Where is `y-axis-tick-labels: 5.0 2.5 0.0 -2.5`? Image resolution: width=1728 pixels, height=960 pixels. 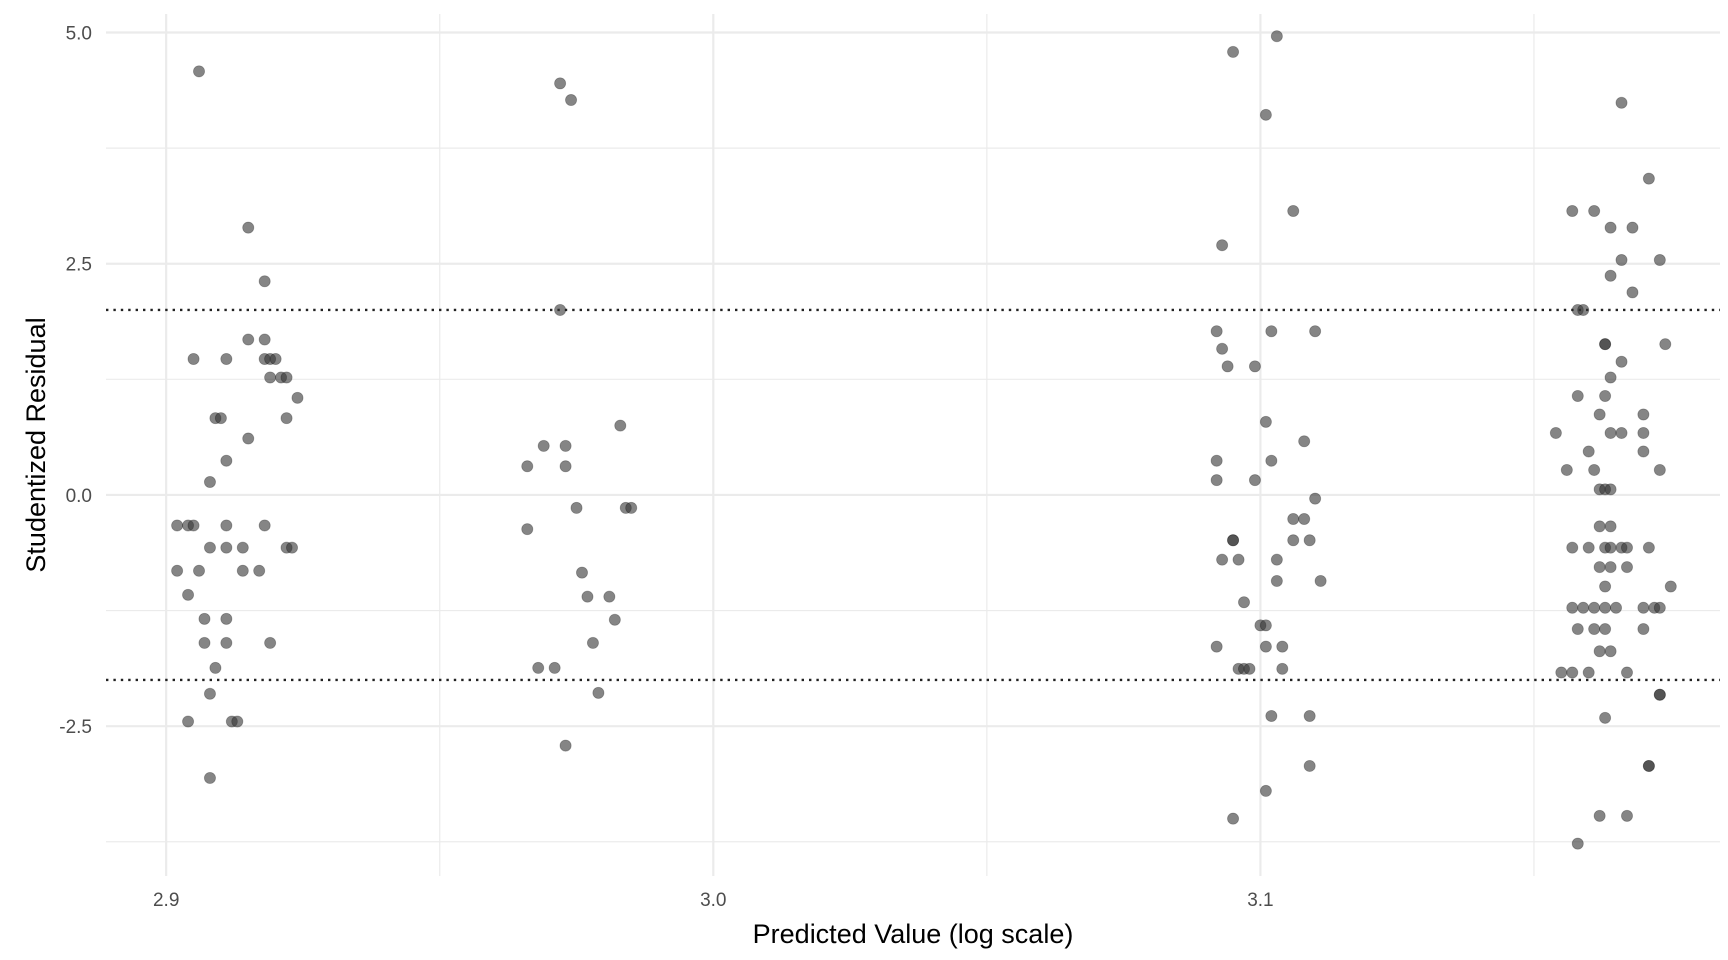 y-axis-tick-labels: 5.0 2.5 0.0 -2.5 is located at coordinates (75, 380).